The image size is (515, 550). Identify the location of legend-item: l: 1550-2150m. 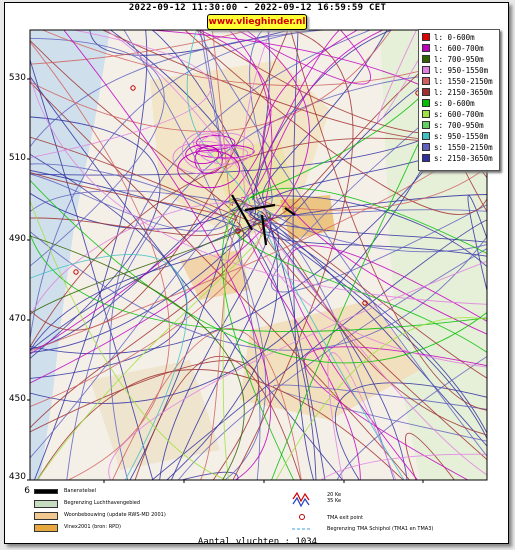
(457, 81).